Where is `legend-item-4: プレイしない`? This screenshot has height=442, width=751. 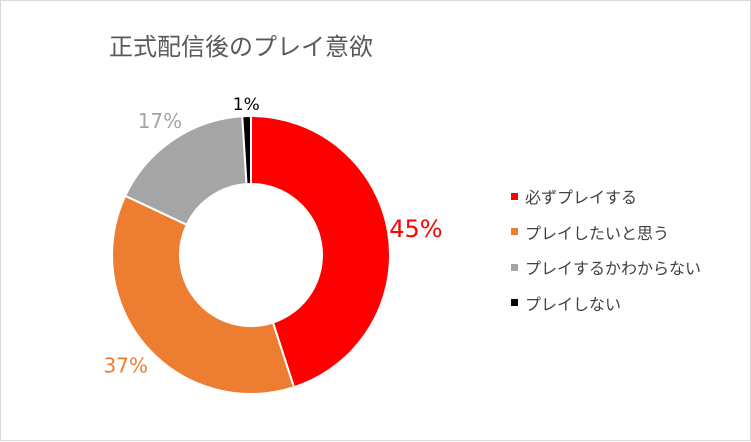 legend-item-4: プレイしない is located at coordinates (606, 304).